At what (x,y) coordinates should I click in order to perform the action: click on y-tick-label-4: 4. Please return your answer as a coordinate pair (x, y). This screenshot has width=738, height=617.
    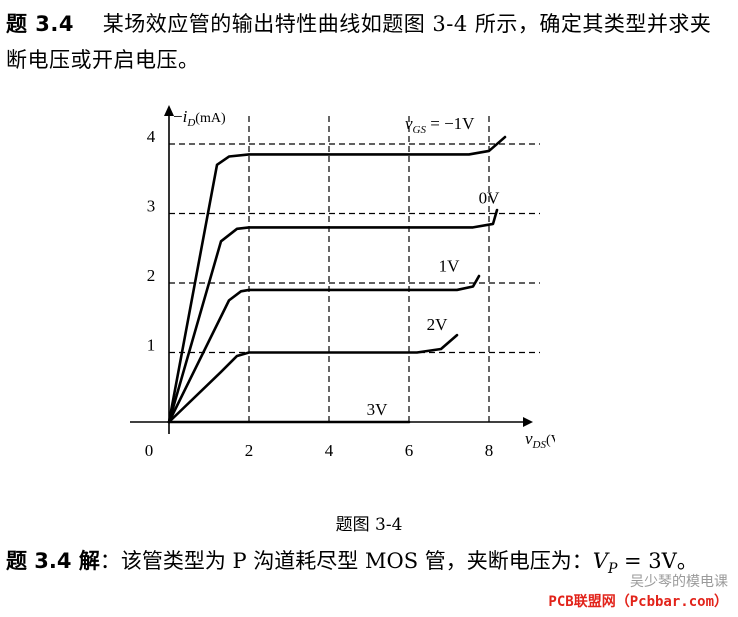
    Looking at the image, I should click on (151, 136).